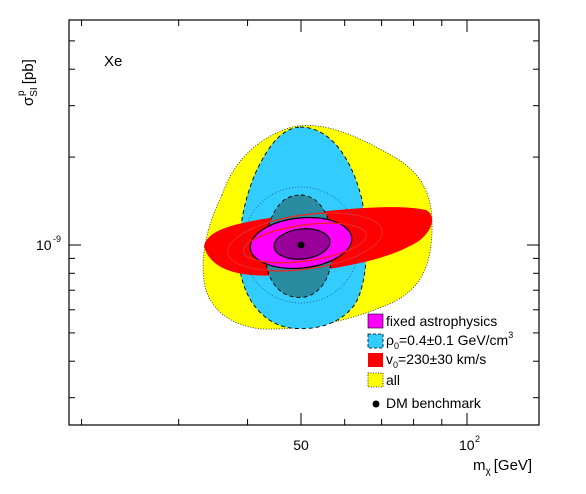  I want to click on legend-v0-text: =230±30 km/s, so click(442, 359).